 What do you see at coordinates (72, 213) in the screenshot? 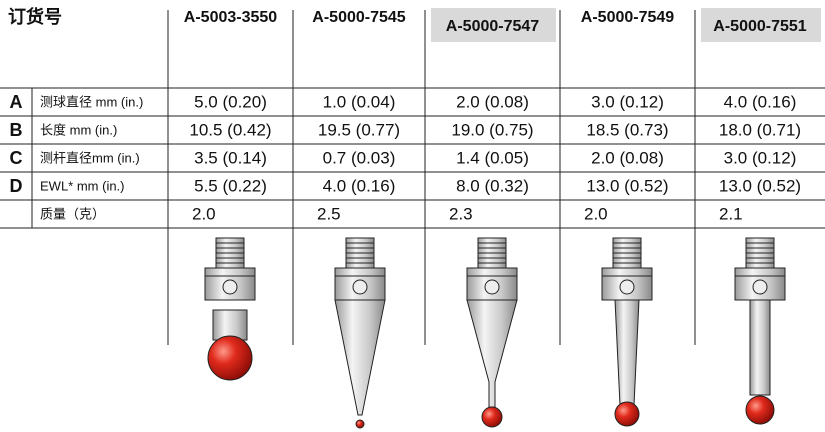
I see `row-label: 质量（克）` at bounding box center [72, 213].